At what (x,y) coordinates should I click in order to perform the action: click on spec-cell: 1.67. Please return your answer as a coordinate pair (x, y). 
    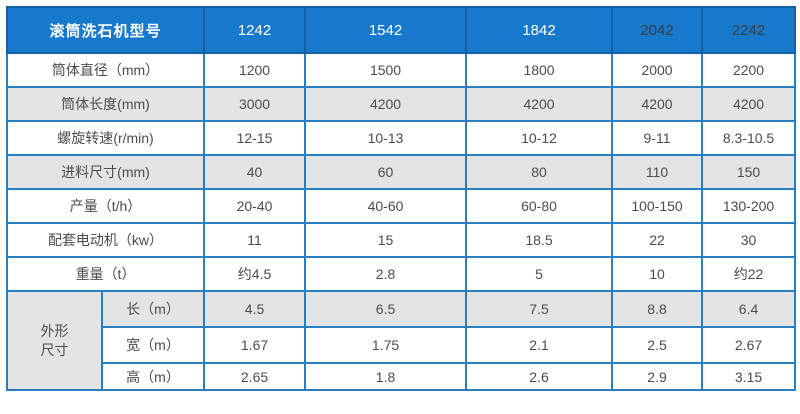
    Looking at the image, I should click on (255, 345).